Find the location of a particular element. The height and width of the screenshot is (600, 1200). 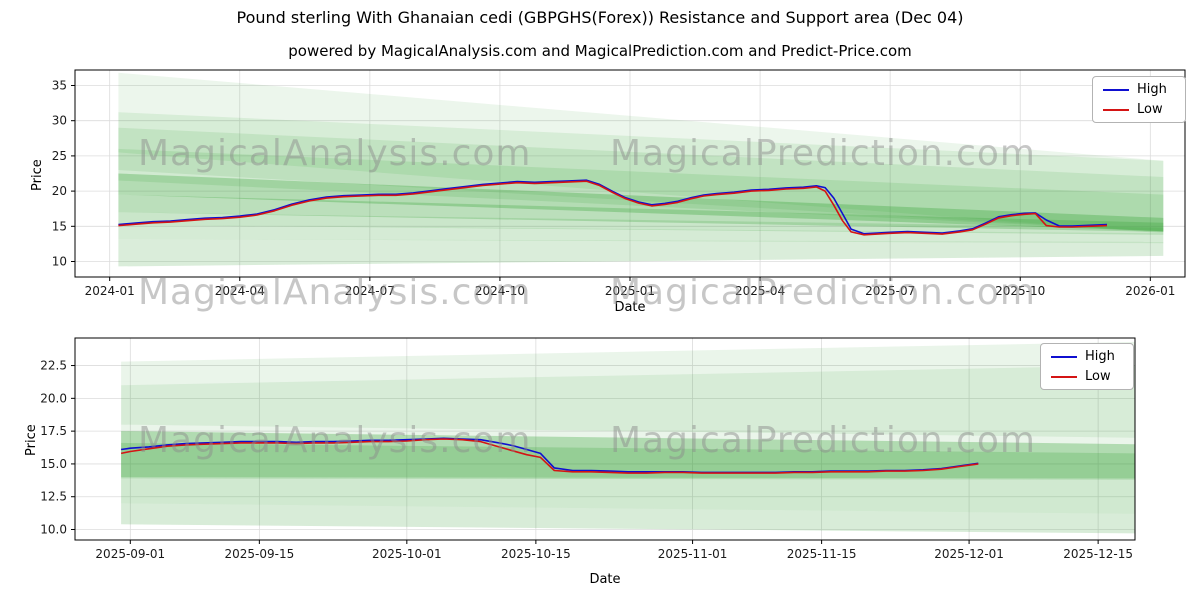

svg-text: 2025-01 is located at coordinates (630, 291).